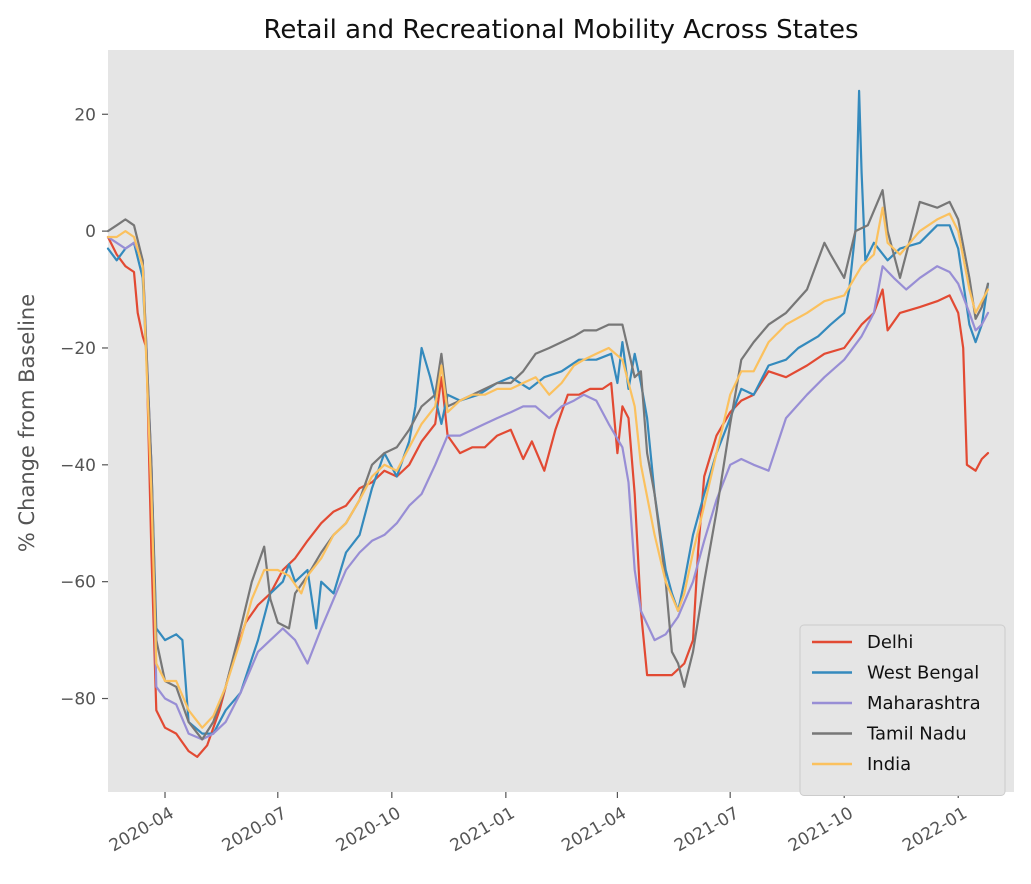 The image size is (1031, 884). What do you see at coordinates (78, 583) in the screenshot?
I see `y-tick-label: −60` at bounding box center [78, 583].